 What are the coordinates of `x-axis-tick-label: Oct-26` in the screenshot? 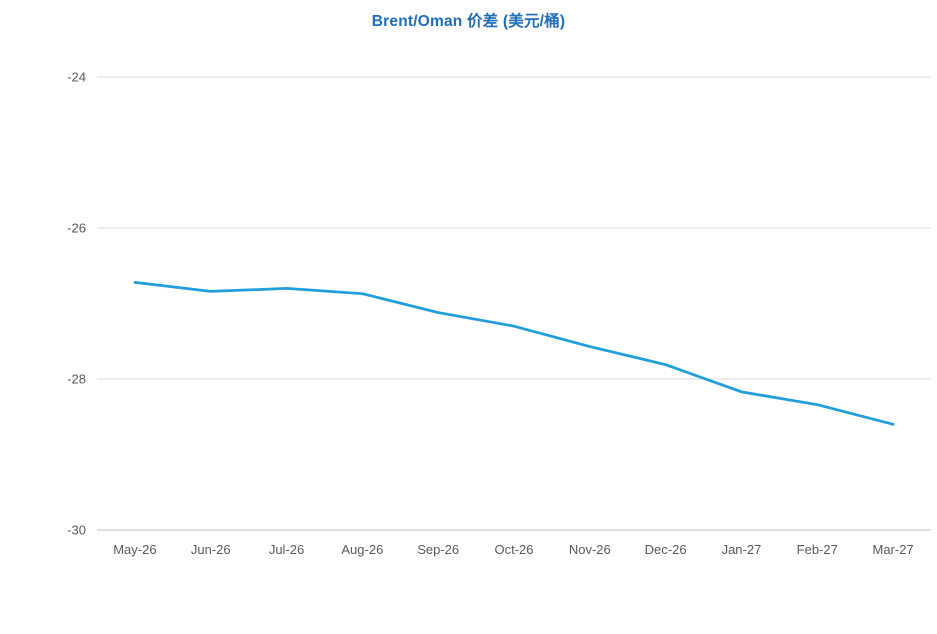 It's located at (513, 549).